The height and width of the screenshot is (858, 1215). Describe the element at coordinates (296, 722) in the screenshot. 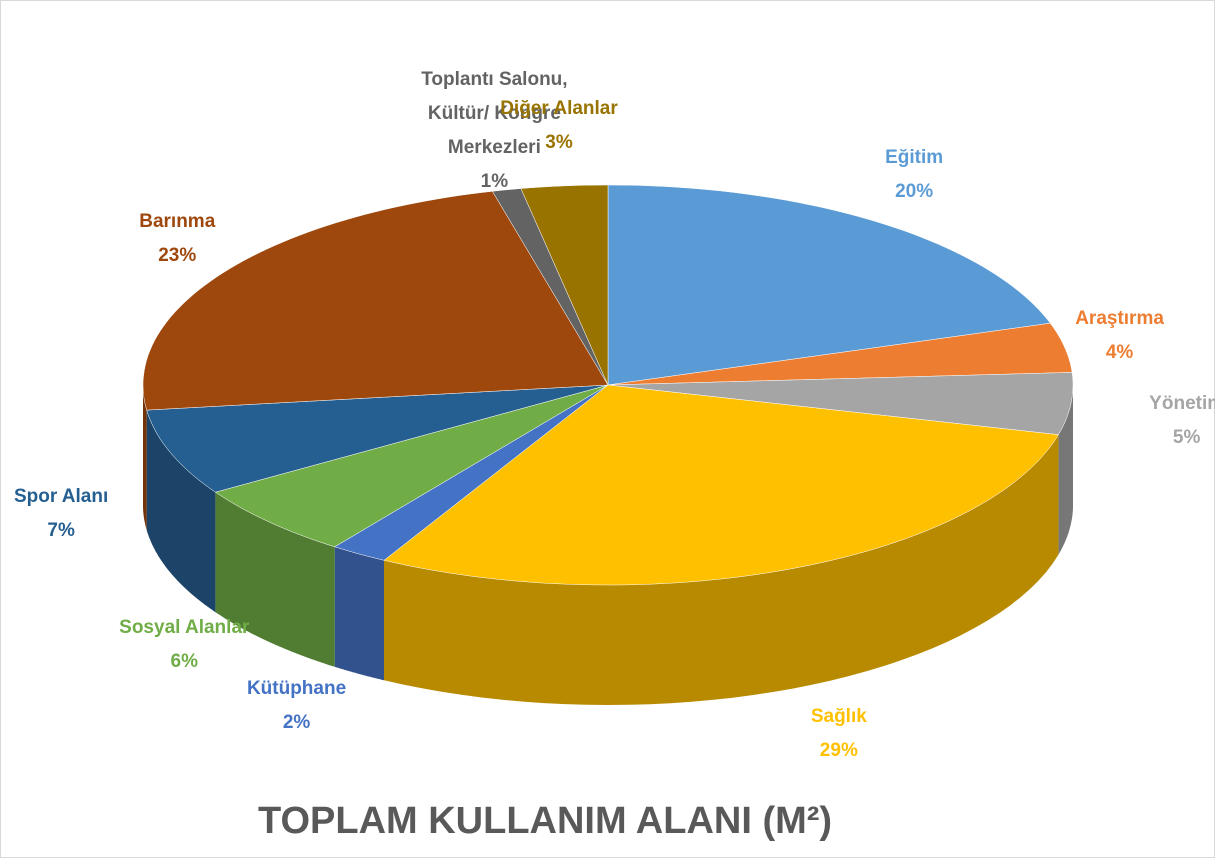

I see `label-value: 2%` at that location.